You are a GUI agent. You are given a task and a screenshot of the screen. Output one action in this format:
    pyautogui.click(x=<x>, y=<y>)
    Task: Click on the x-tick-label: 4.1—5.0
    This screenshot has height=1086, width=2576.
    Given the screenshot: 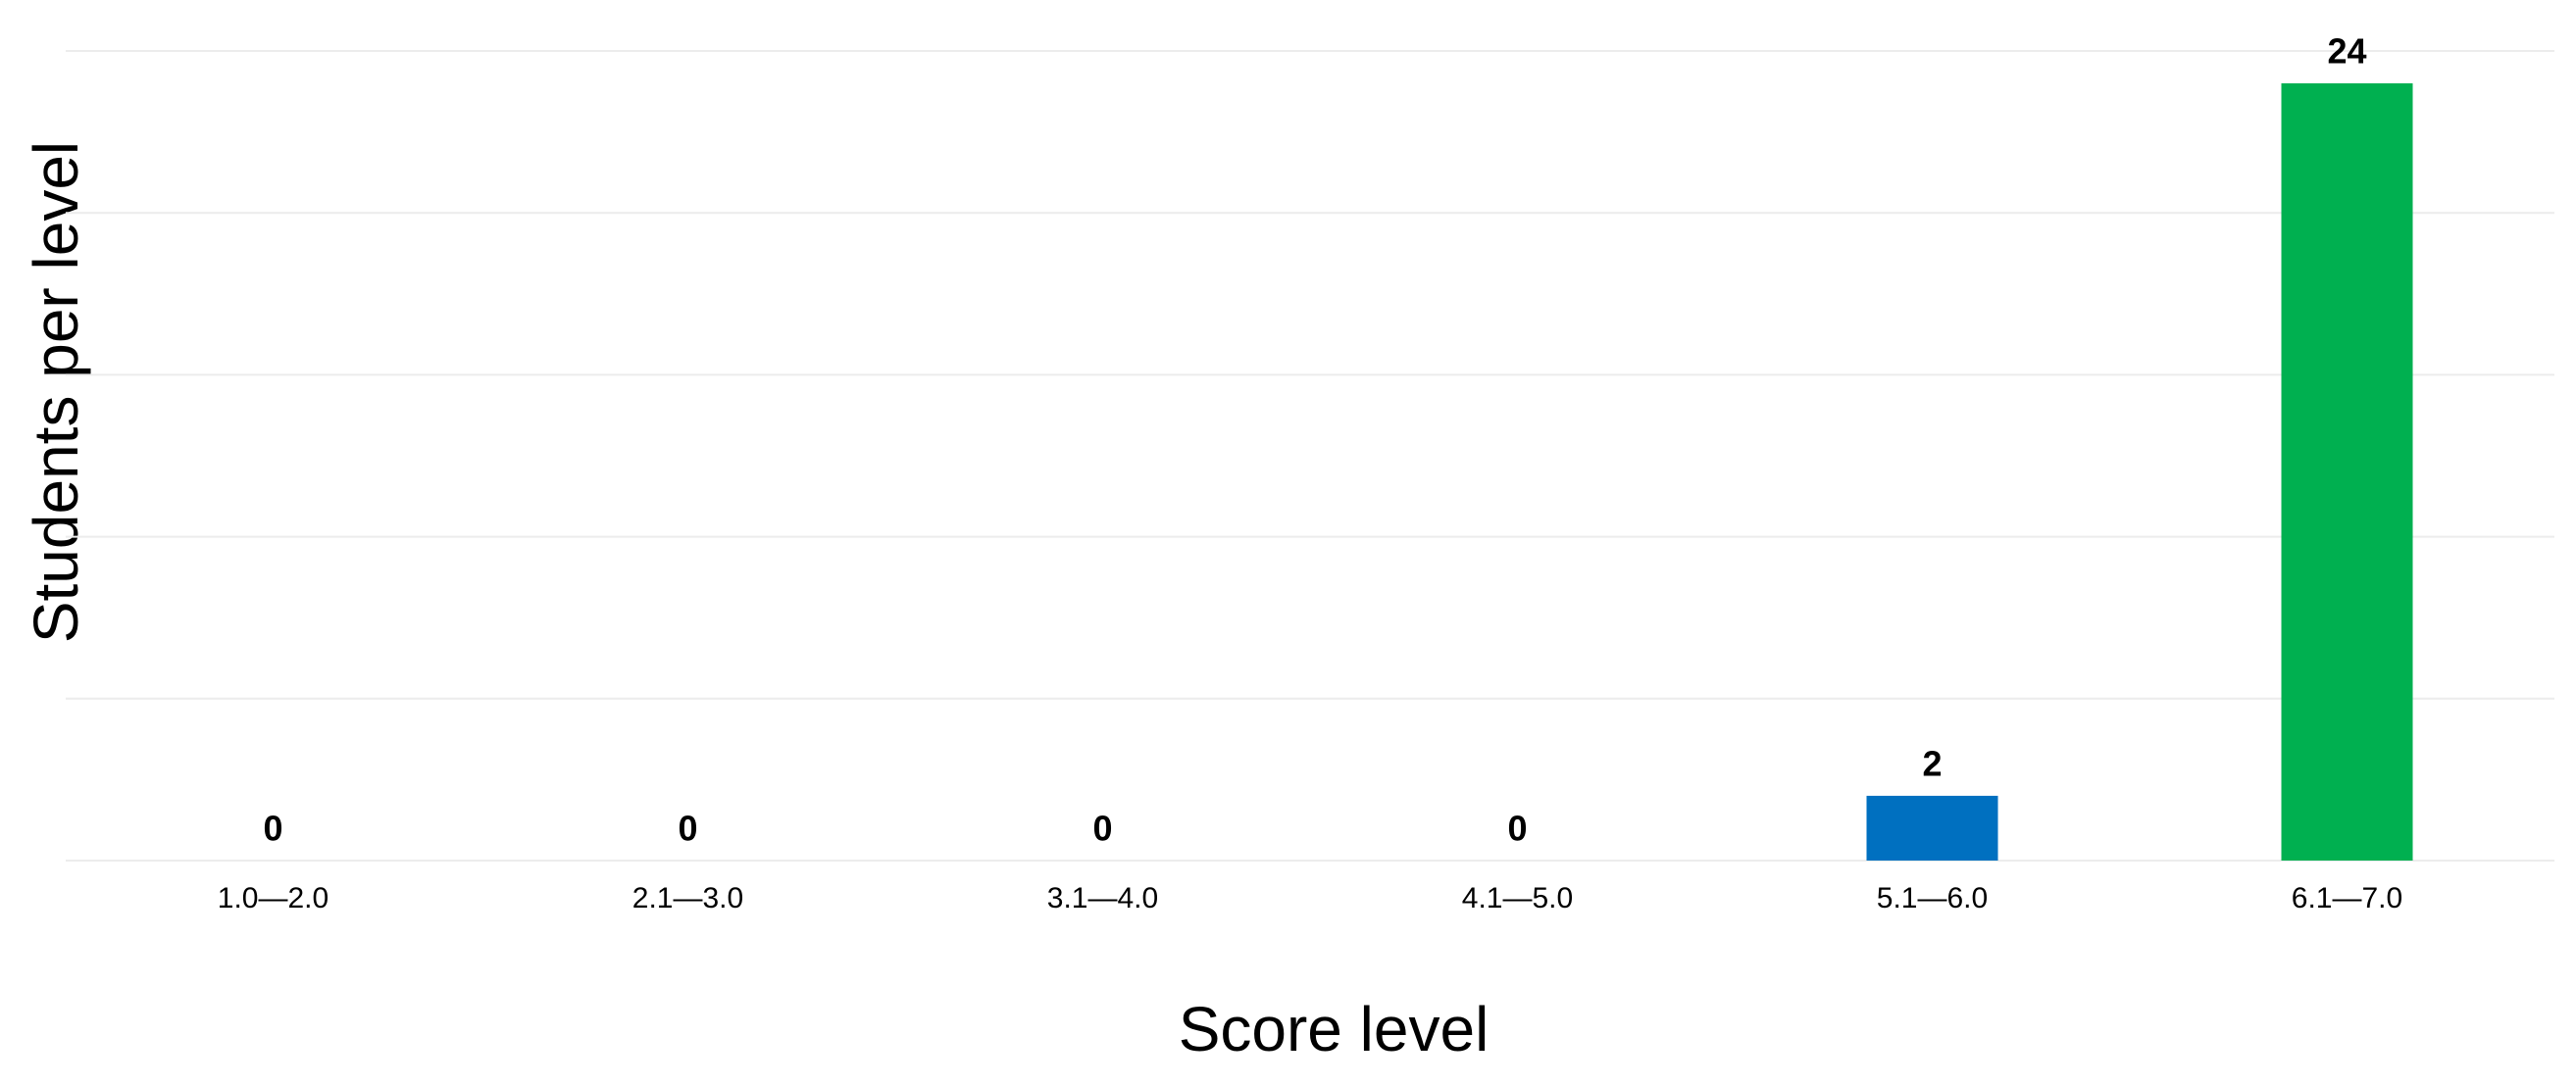 What is the action you would take?
    pyautogui.click(x=1517, y=898)
    